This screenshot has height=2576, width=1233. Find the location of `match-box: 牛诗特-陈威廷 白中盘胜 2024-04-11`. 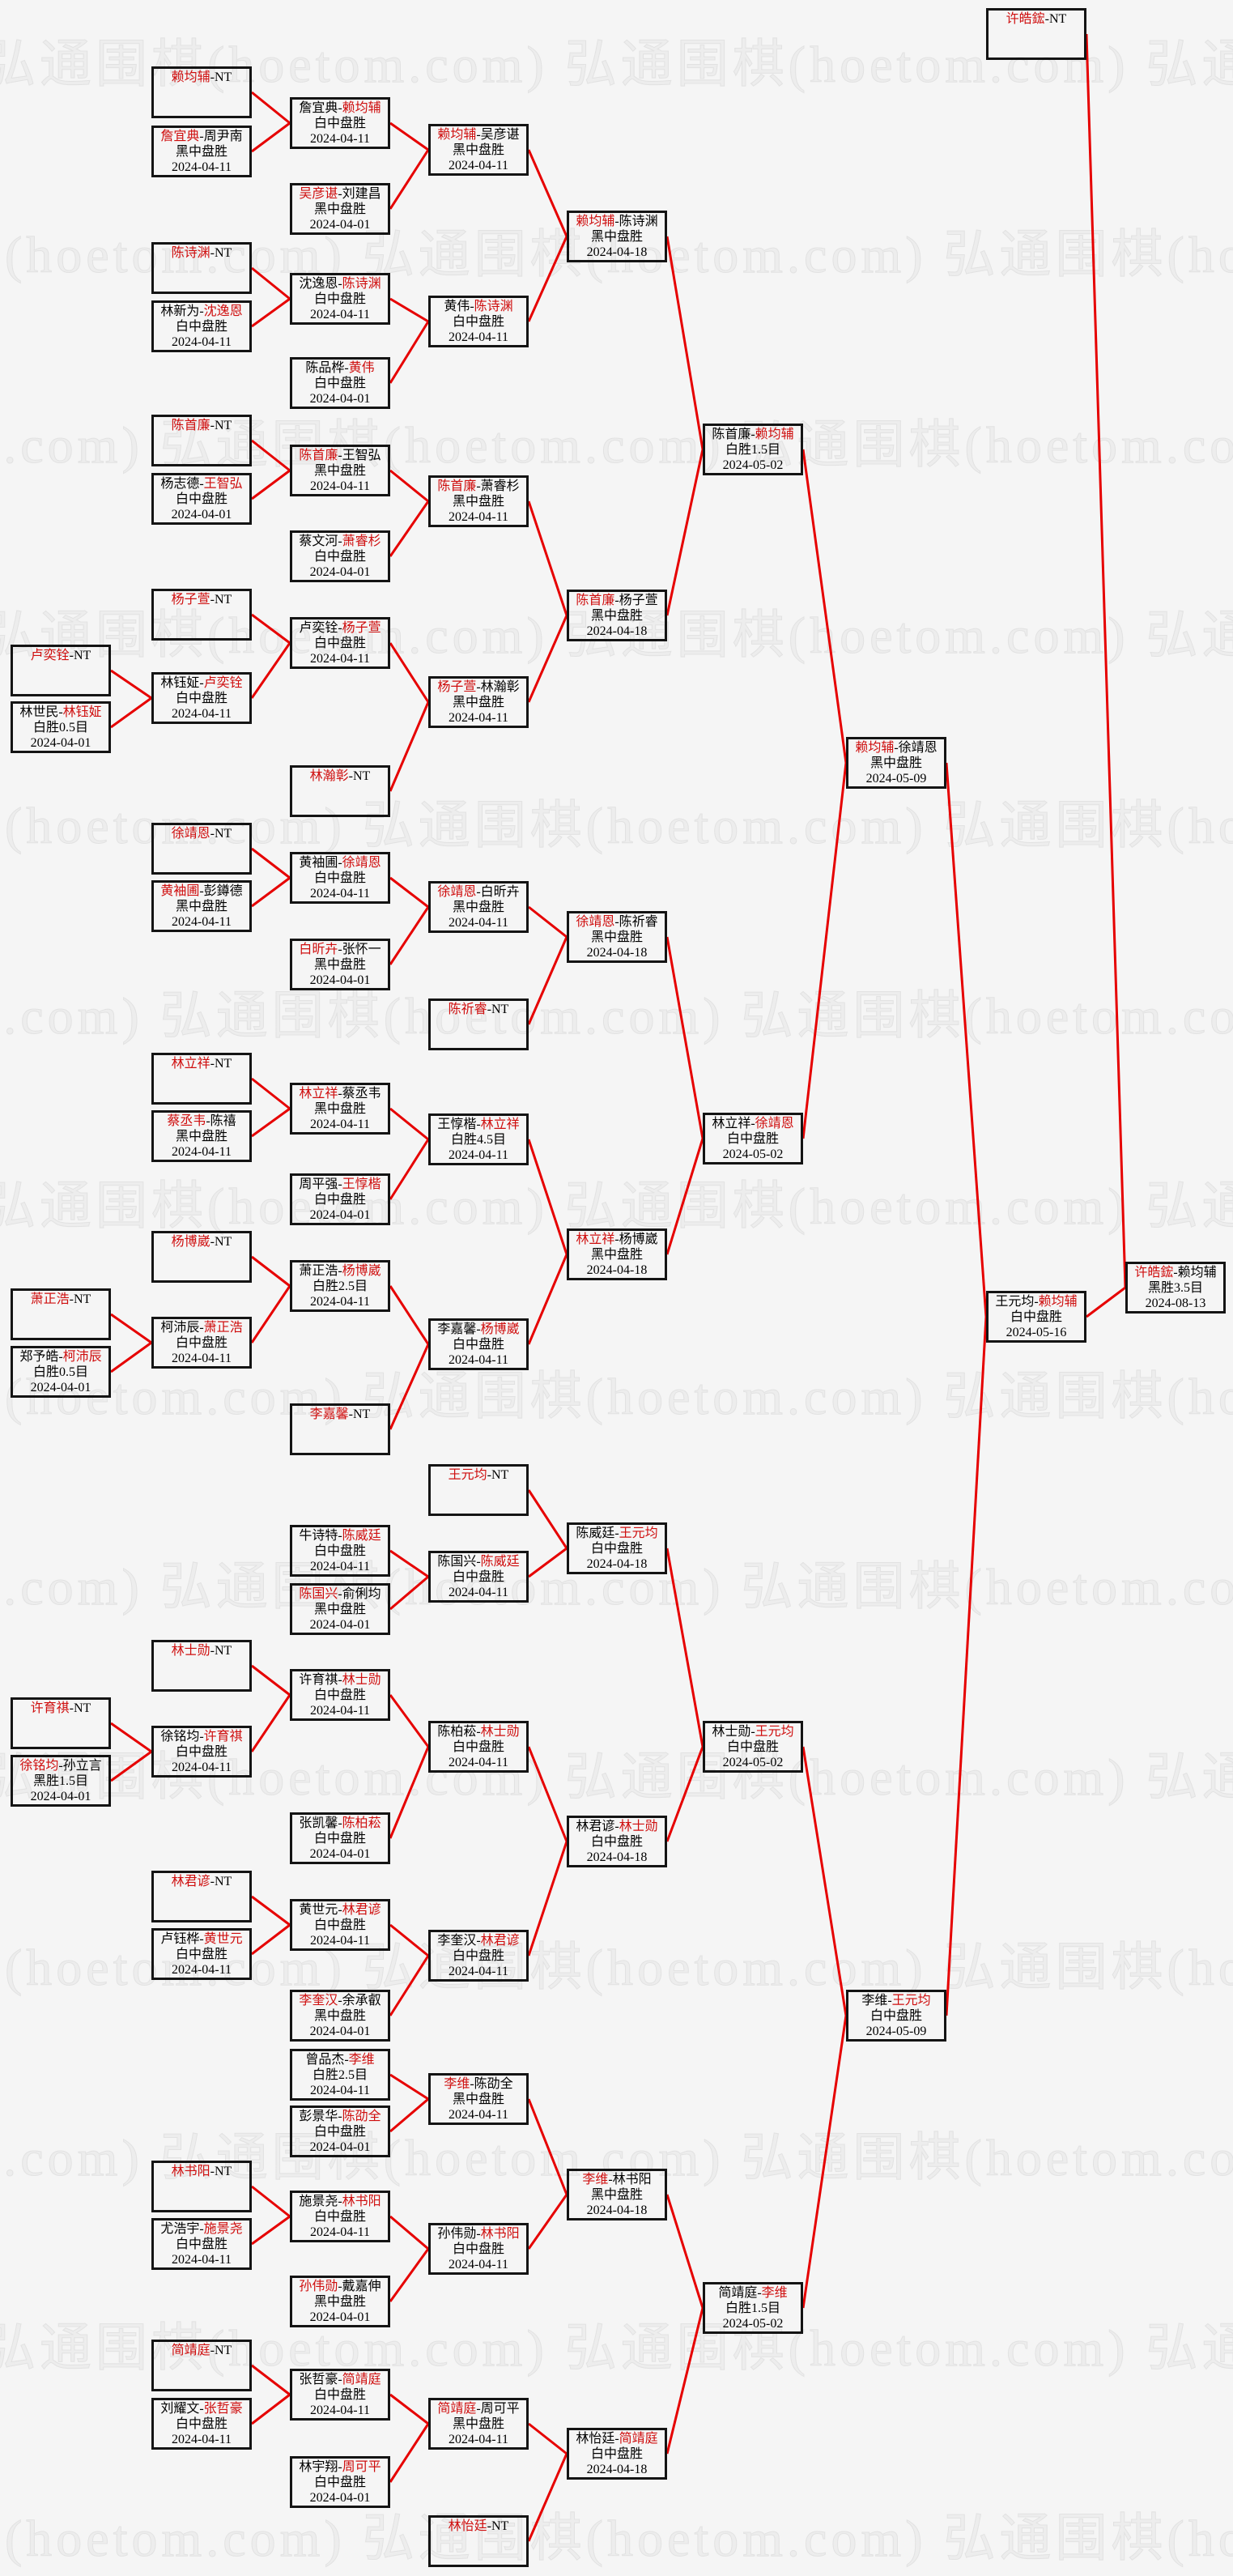

match-box: 牛诗特-陈威廷 白中盘胜 2024-04-11 is located at coordinates (340, 1551).